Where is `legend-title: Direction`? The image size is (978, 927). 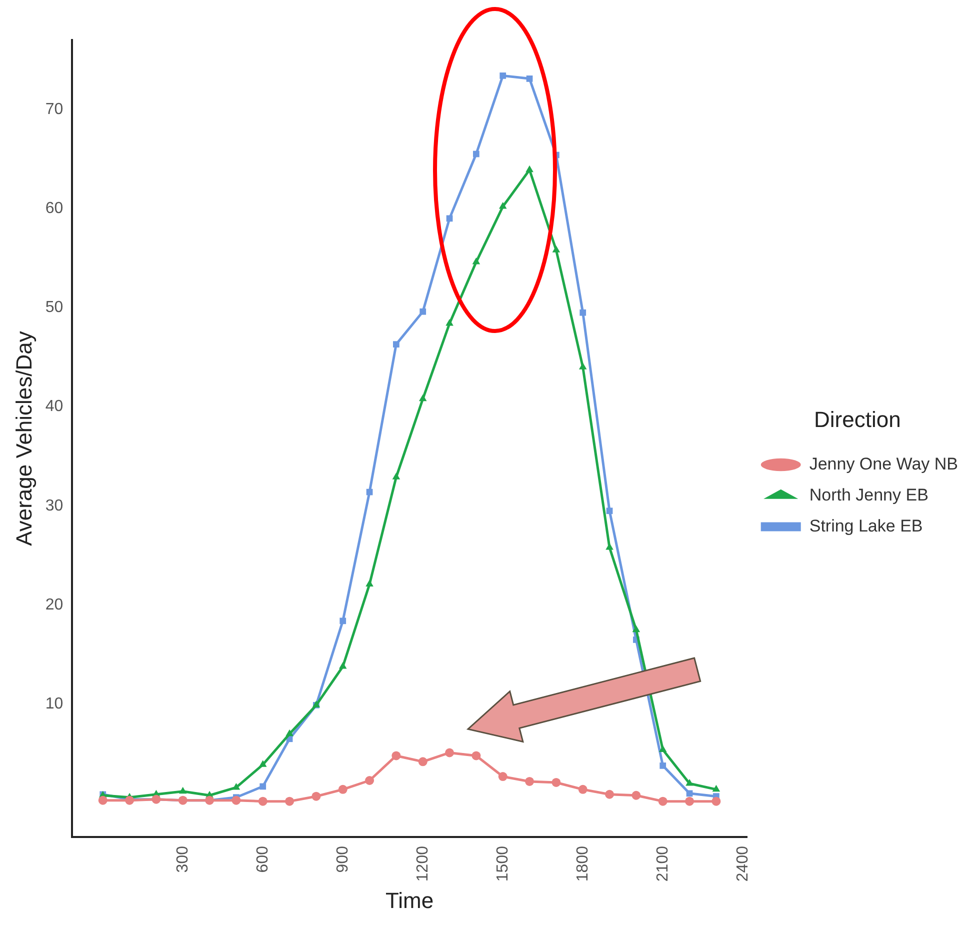 legend-title: Direction is located at coordinates (857, 419).